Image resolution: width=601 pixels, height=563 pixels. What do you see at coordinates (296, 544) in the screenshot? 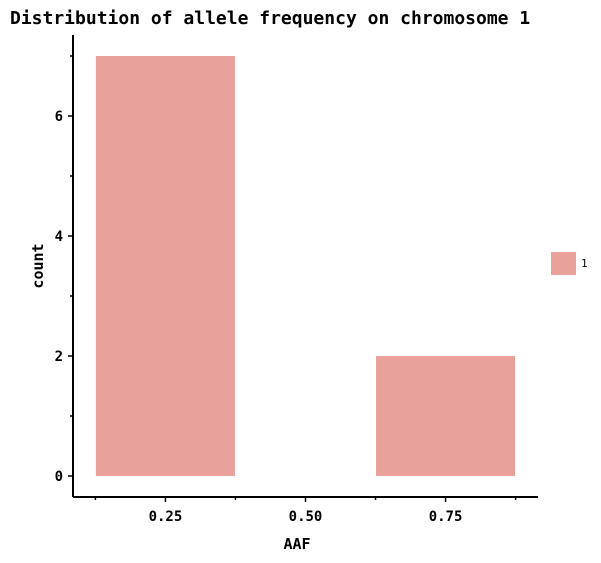
I see `x-axis-title: AAF` at bounding box center [296, 544].